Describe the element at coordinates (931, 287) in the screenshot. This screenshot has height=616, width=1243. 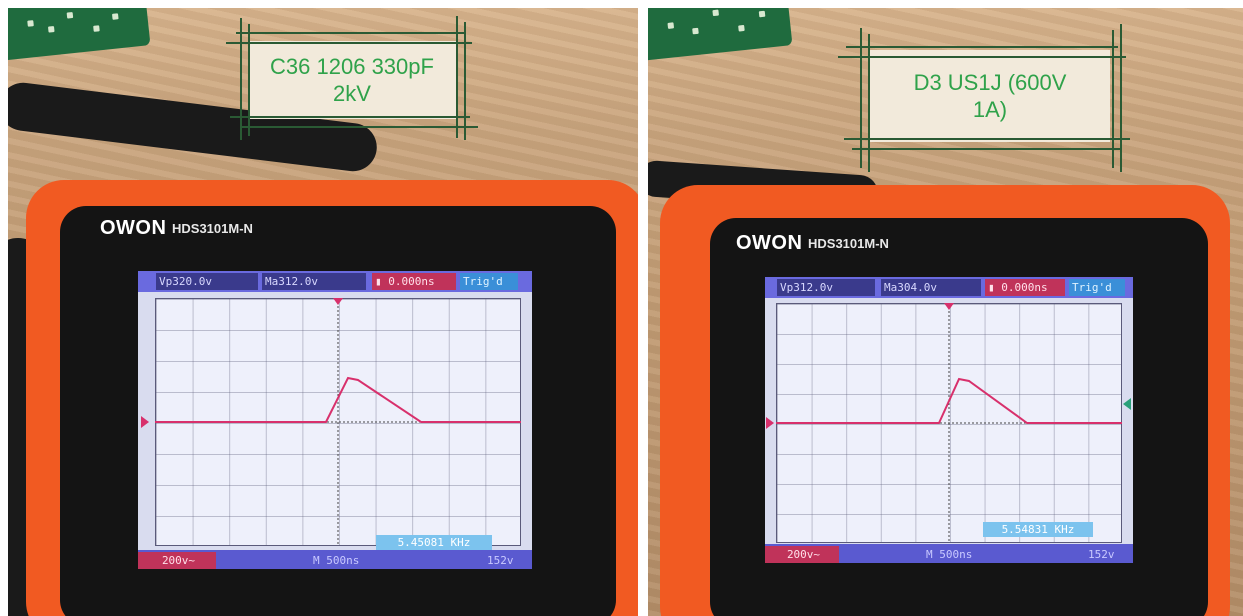
I see `ma-readout: Ma304.0v` at that location.